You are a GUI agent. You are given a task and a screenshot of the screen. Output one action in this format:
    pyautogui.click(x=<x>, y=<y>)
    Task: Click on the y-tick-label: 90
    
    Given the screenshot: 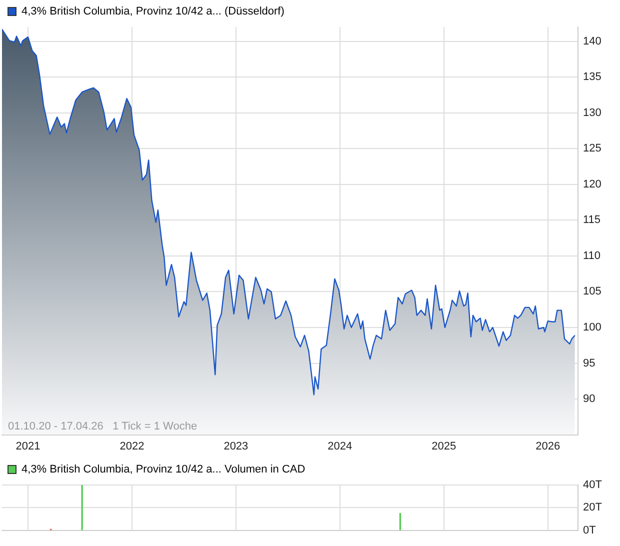 What is the action you would take?
    pyautogui.click(x=589, y=399)
    